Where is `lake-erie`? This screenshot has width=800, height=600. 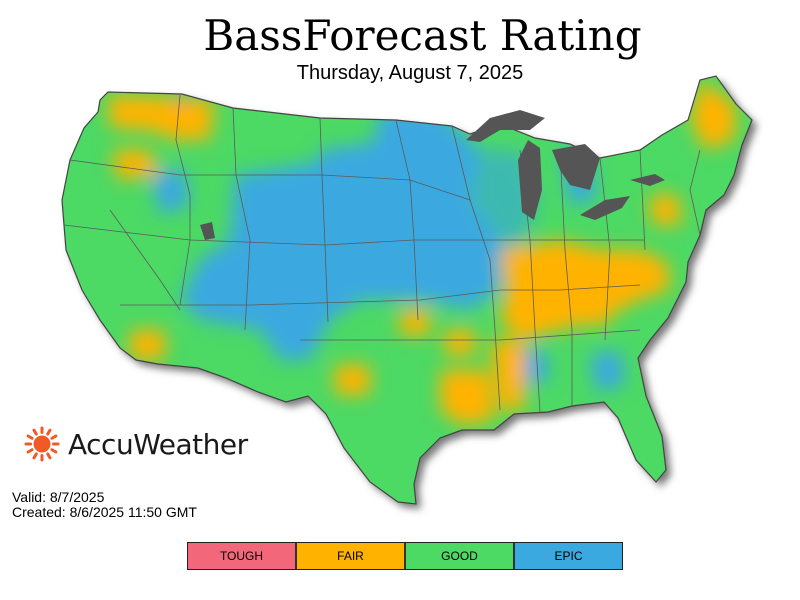 lake-erie is located at coordinates (605, 208).